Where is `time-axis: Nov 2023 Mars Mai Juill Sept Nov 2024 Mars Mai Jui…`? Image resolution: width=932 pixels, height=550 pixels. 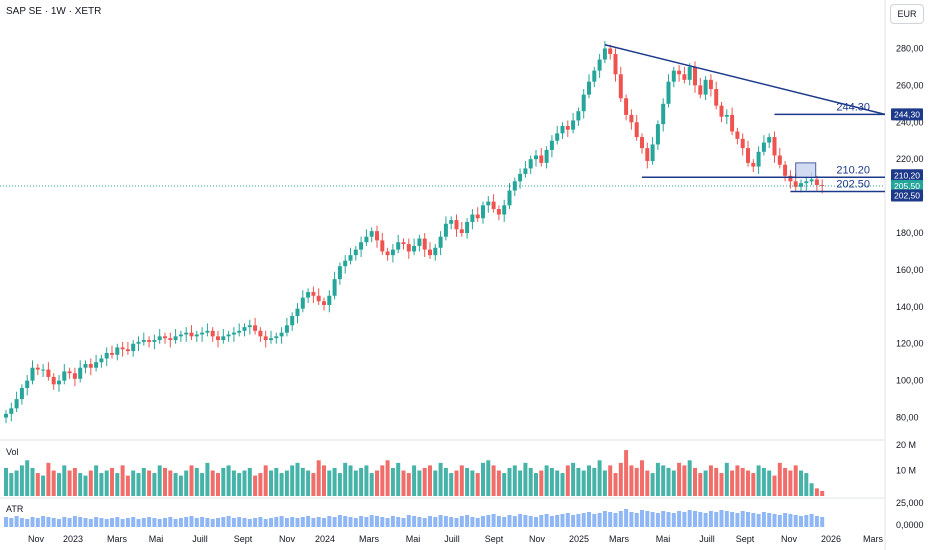
time-axis: Nov 2023 Mars Mai Juill Sept Nov 2024 Mars Mai Jui… is located at coordinates (456, 539).